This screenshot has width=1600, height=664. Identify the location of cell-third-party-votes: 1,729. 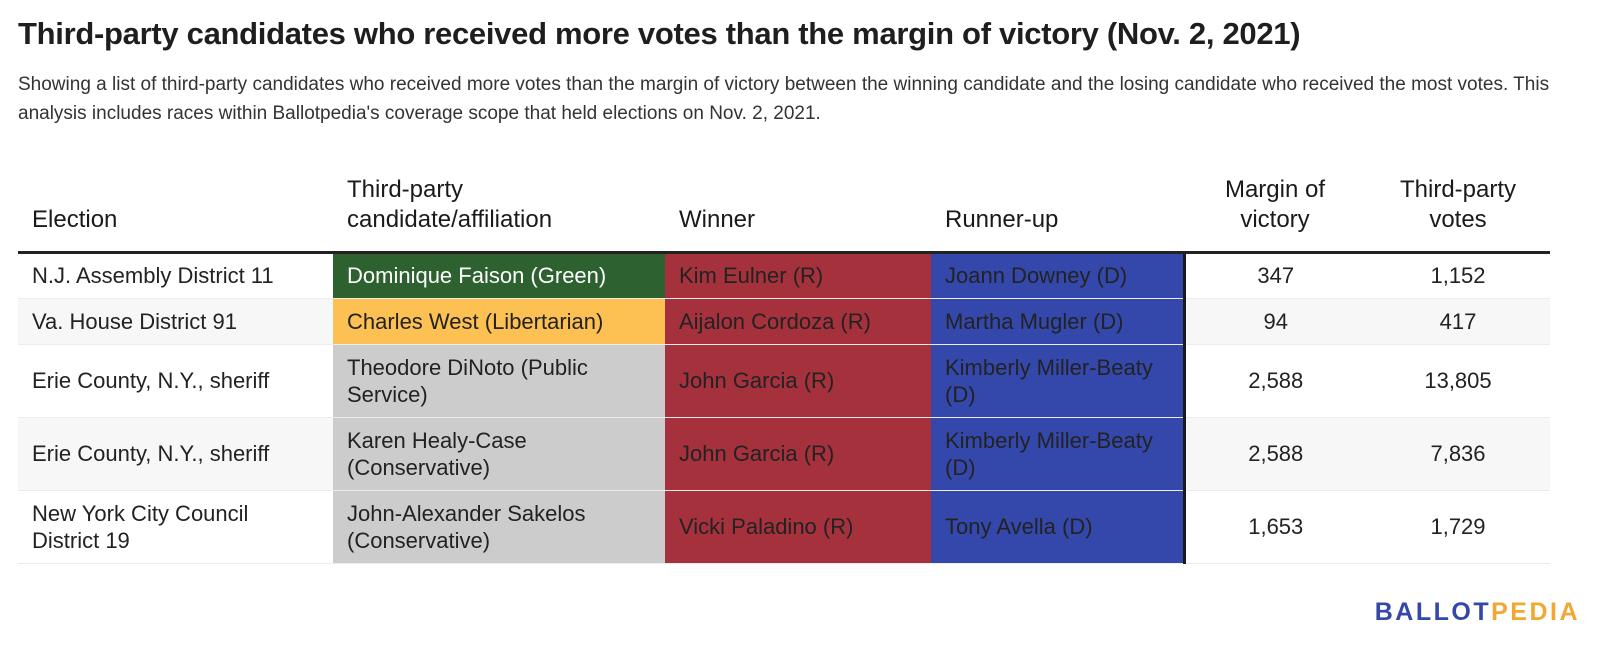
(1458, 527).